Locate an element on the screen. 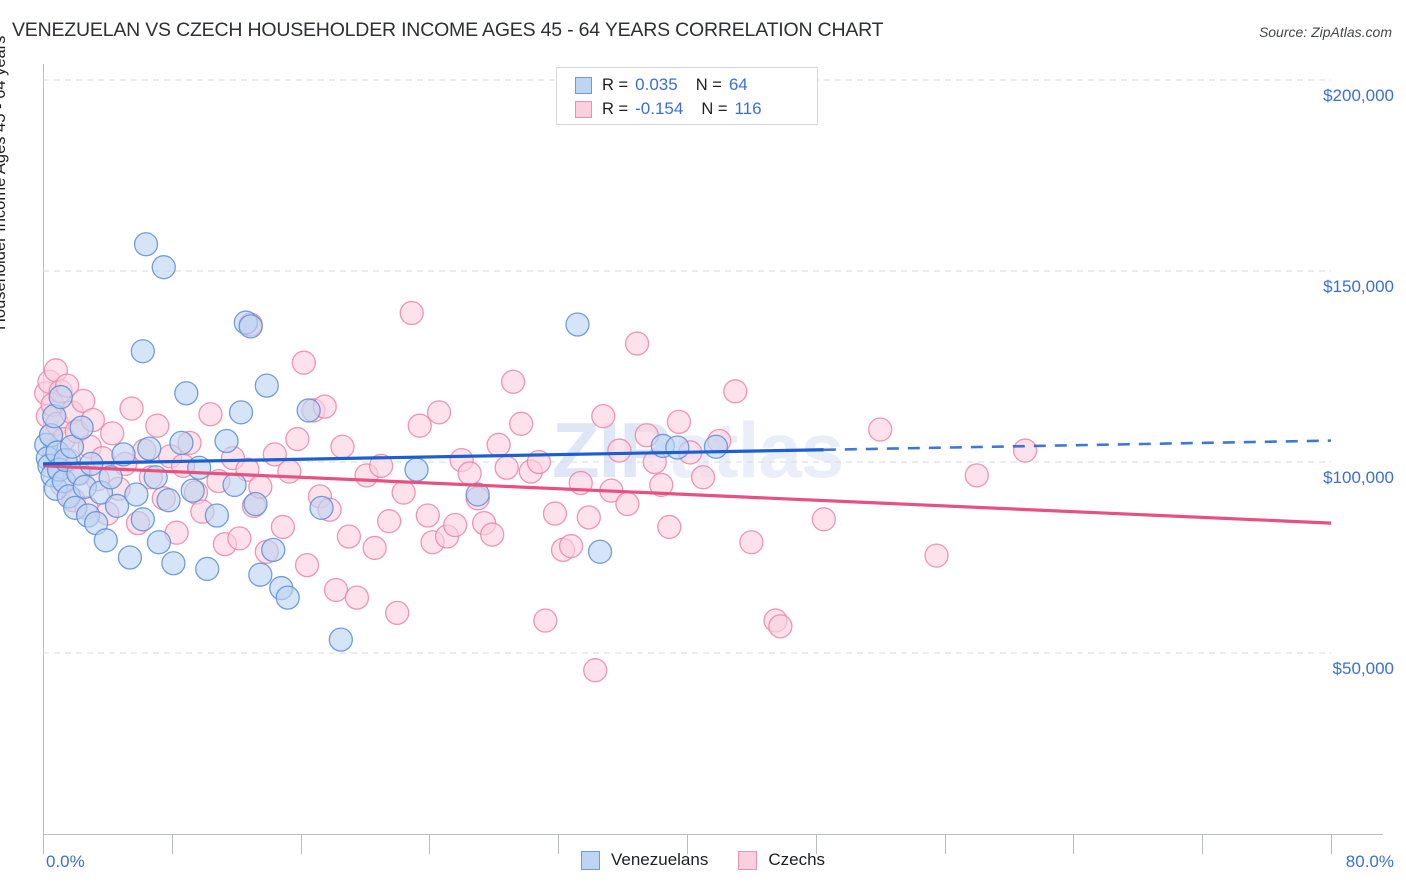  legend-item-venezuelans: Venezuelans is located at coordinates (644, 860).